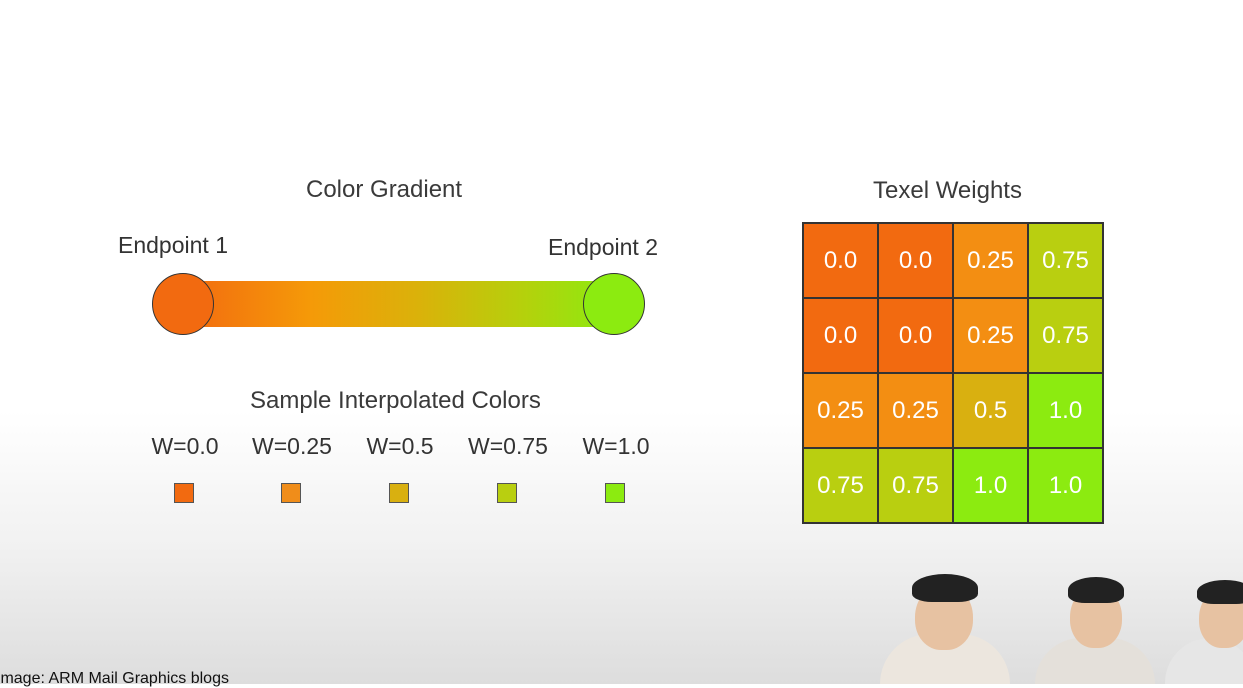 The image size is (1243, 688). What do you see at coordinates (400, 446) in the screenshot?
I see `sample-weight-label: W=0.5` at bounding box center [400, 446].